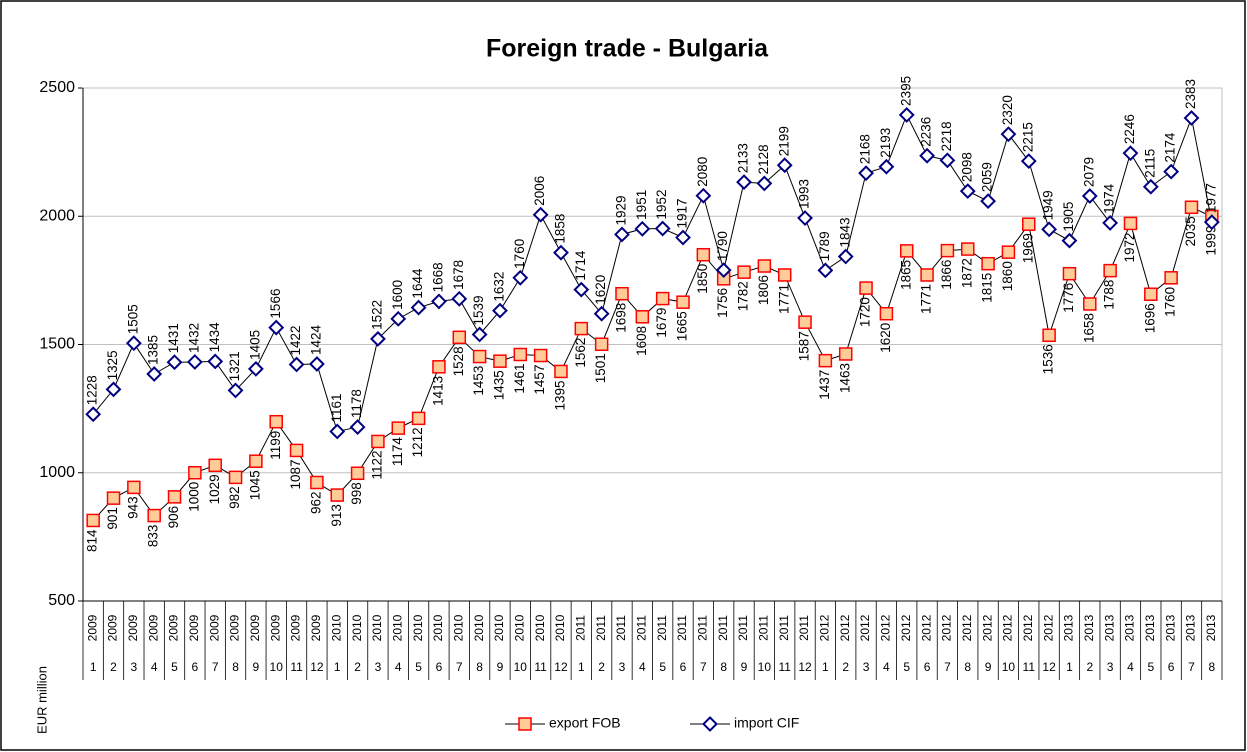  Describe the element at coordinates (499, 287) in the screenshot. I see `data-label: 1632` at that location.